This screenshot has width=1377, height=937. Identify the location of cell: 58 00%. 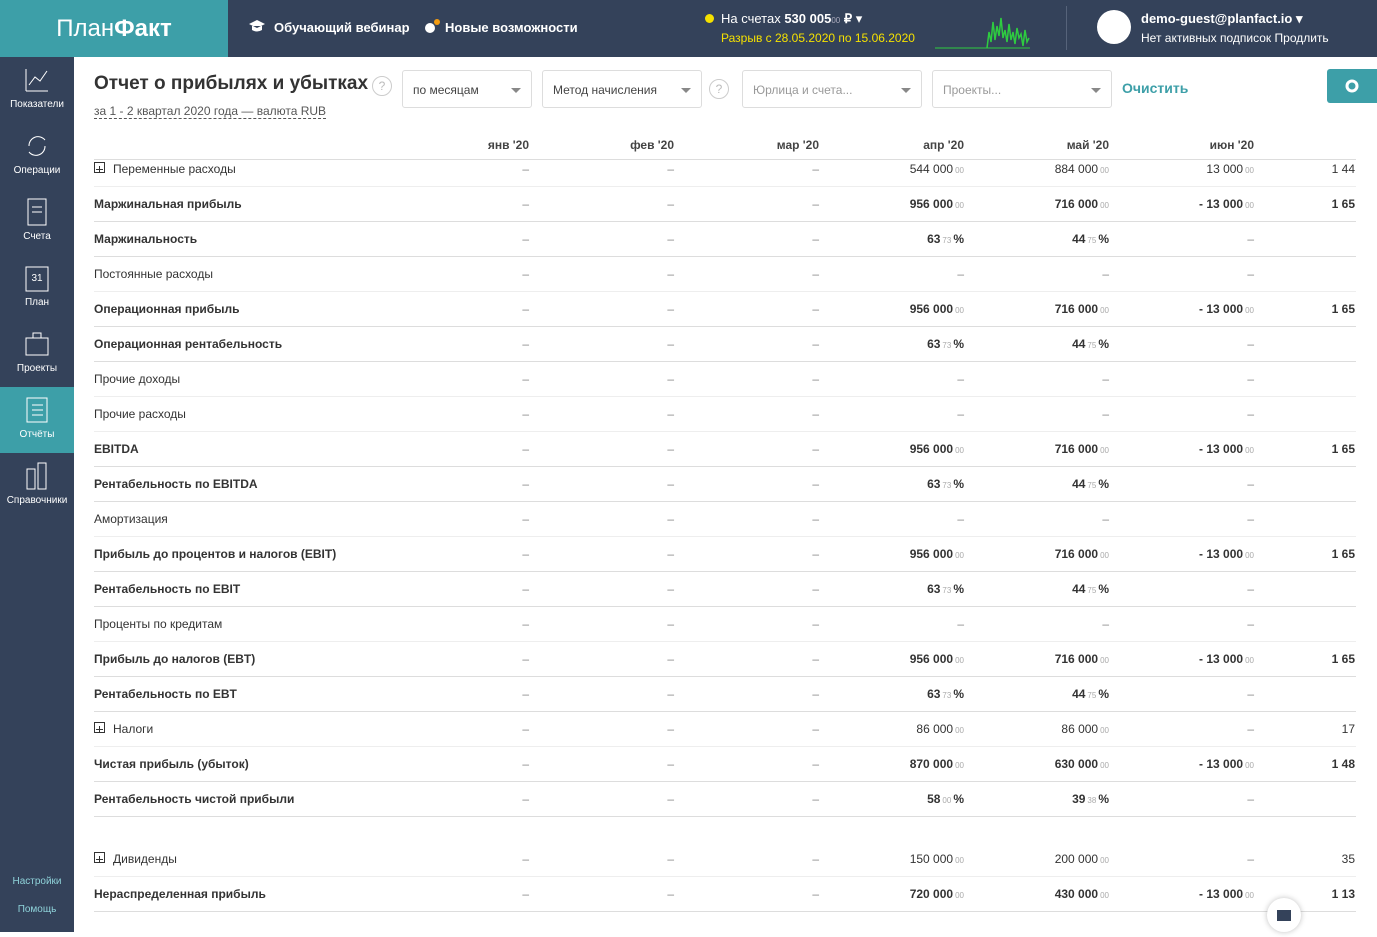
(894, 799).